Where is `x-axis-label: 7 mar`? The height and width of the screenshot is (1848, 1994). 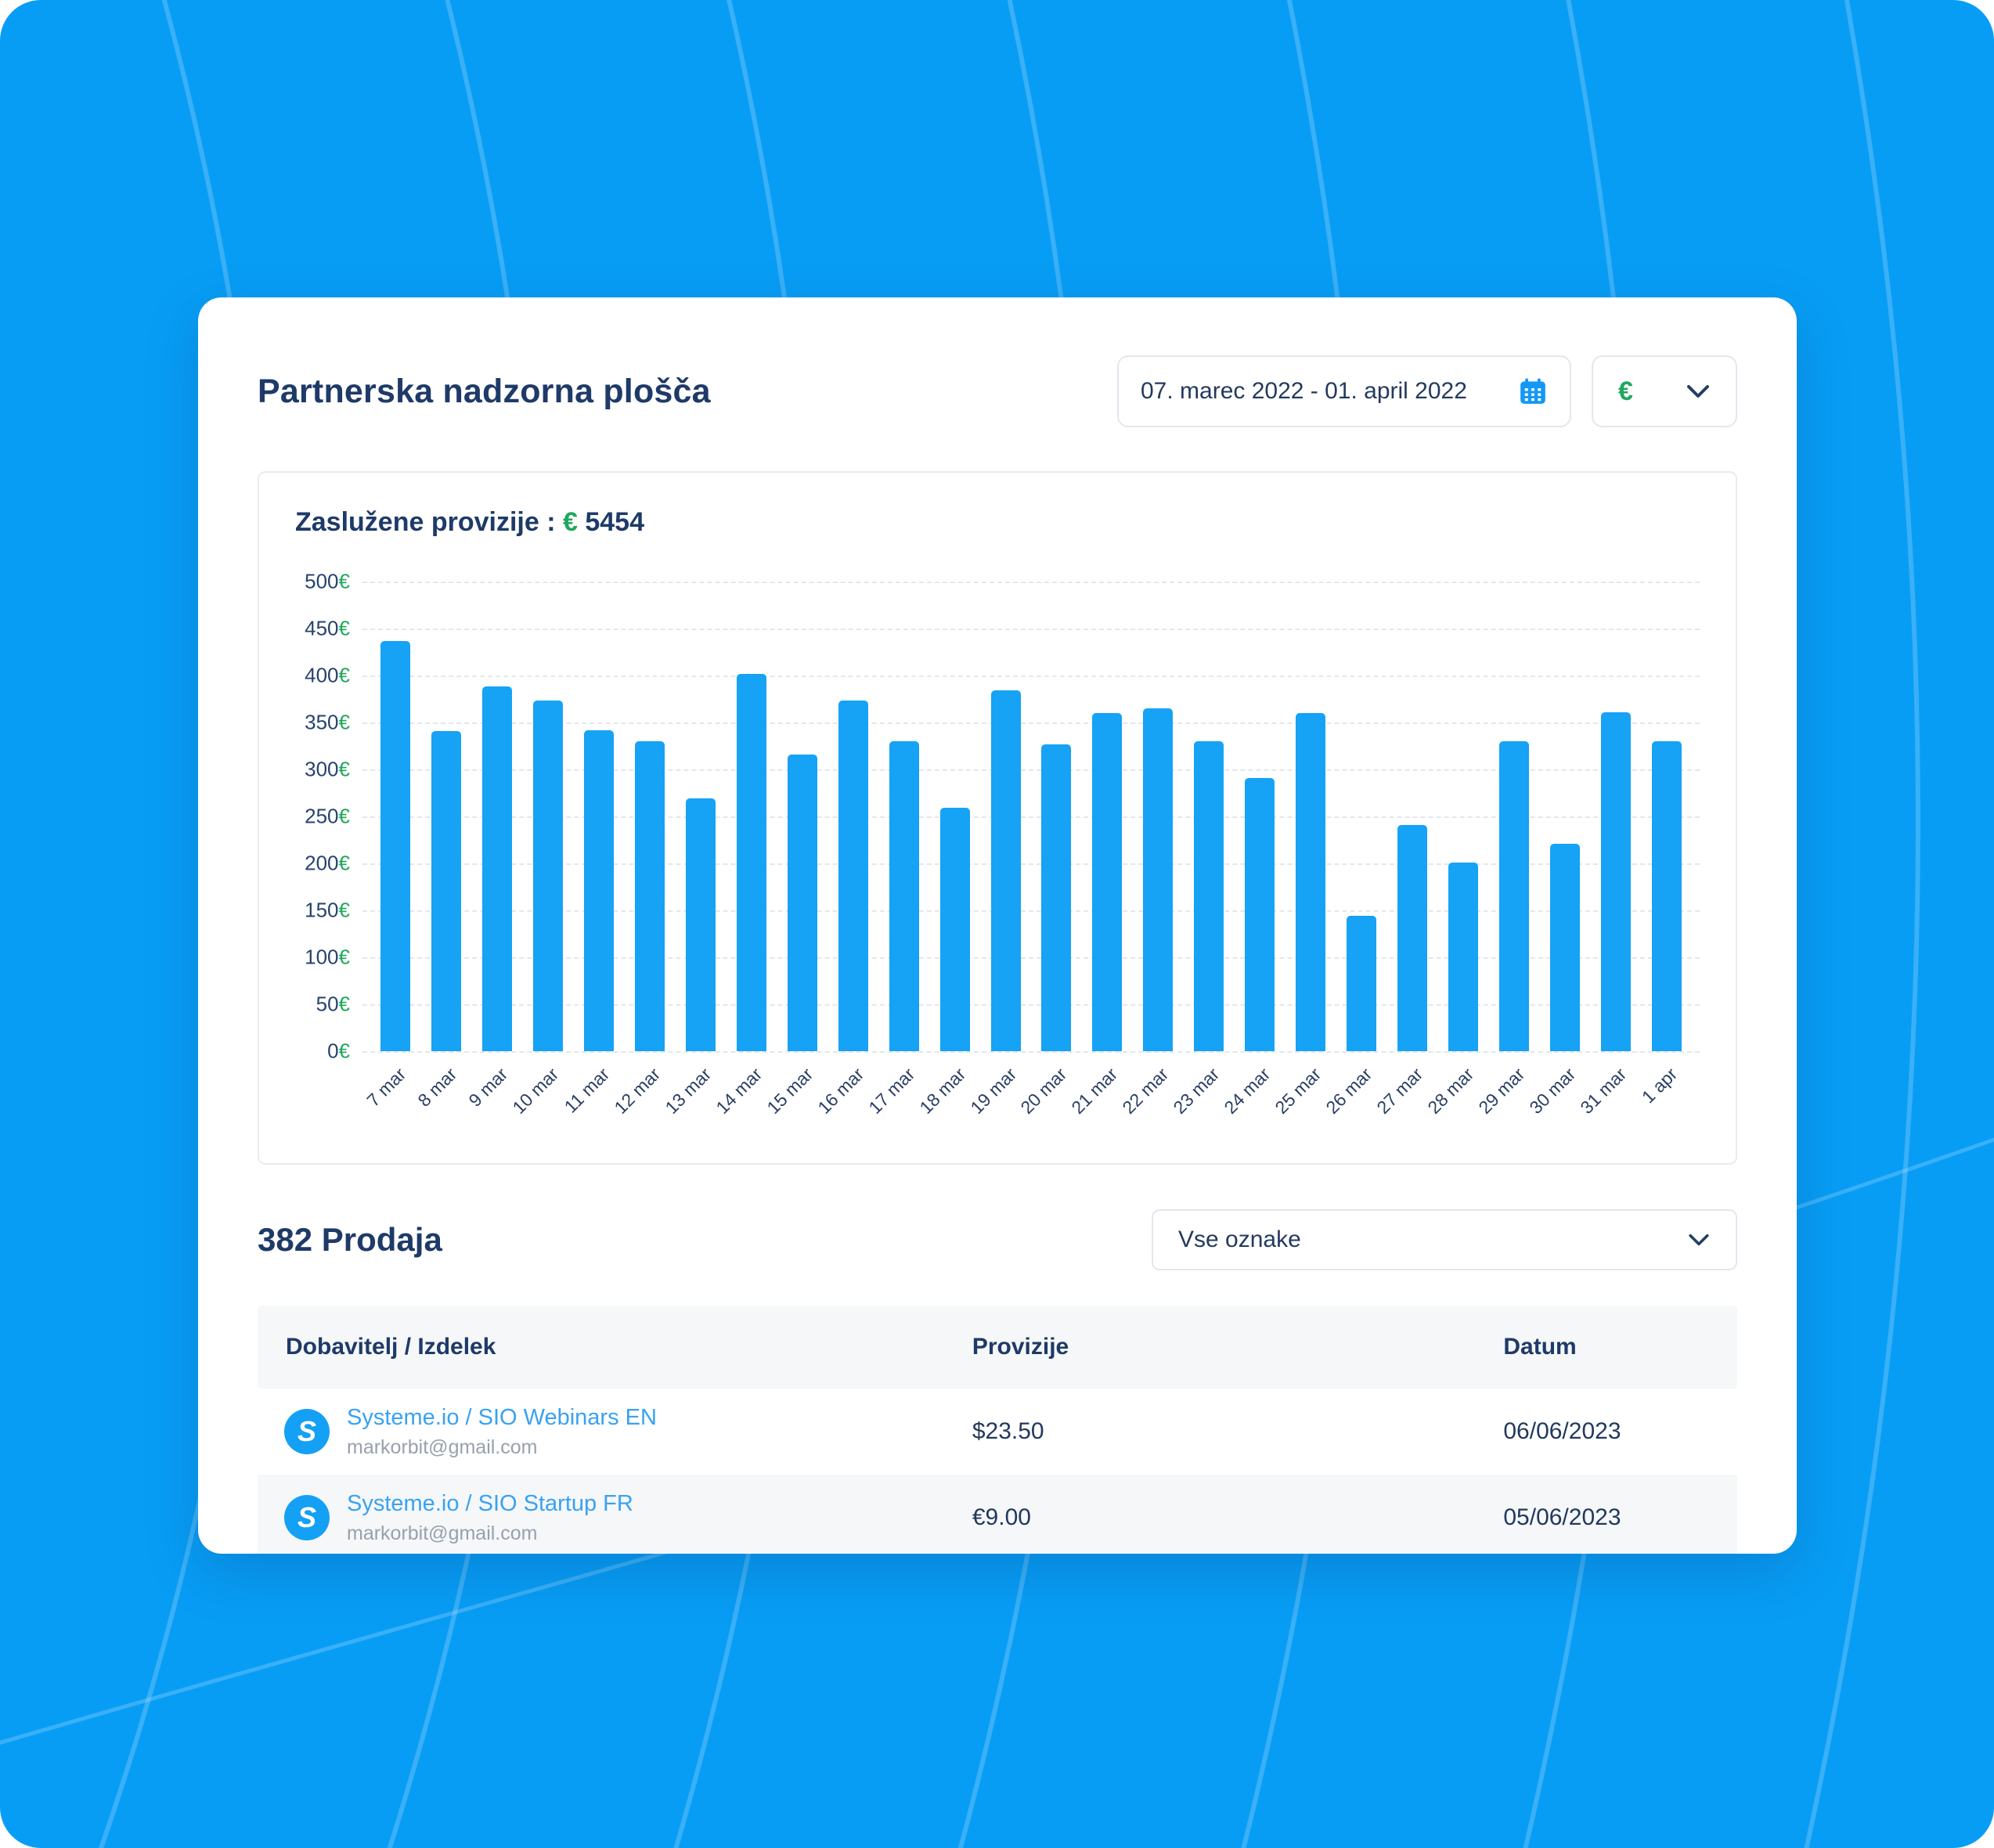 x-axis-label: 7 mar is located at coordinates (386, 1087).